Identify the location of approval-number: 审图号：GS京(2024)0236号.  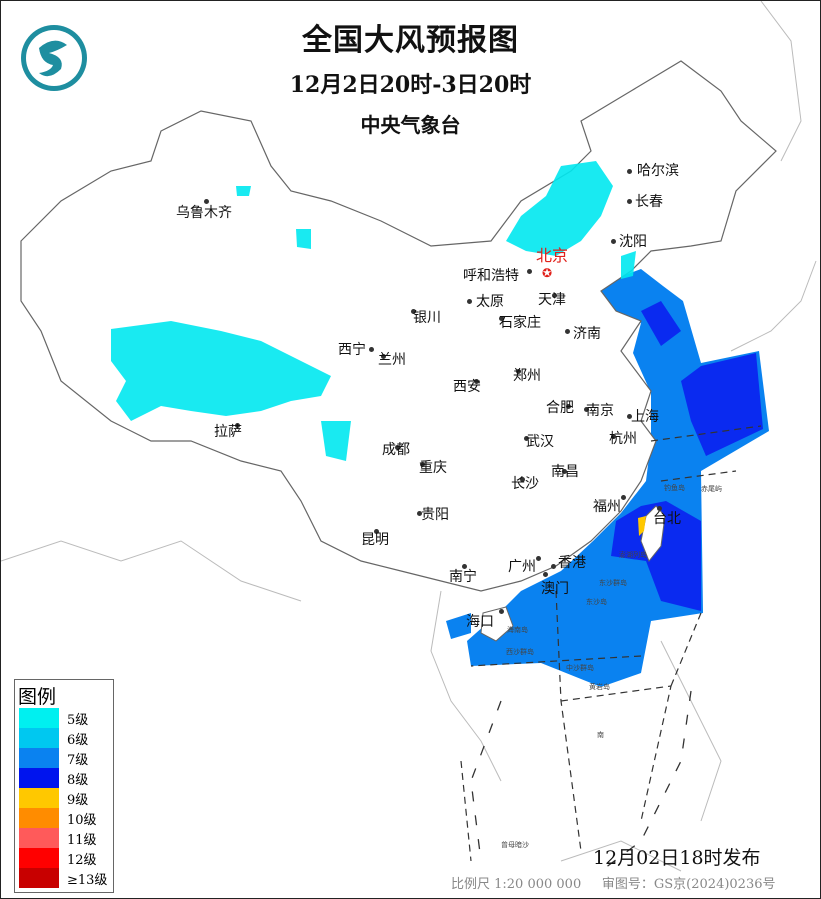
(688, 884).